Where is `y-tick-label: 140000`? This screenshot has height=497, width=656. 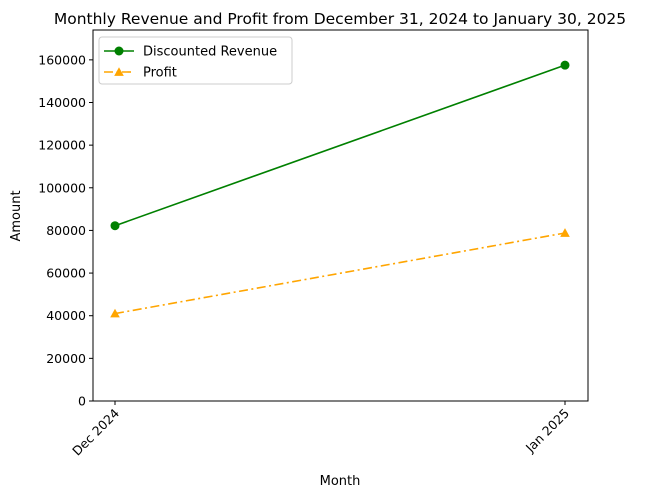
y-tick-label: 140000 is located at coordinates (62, 102).